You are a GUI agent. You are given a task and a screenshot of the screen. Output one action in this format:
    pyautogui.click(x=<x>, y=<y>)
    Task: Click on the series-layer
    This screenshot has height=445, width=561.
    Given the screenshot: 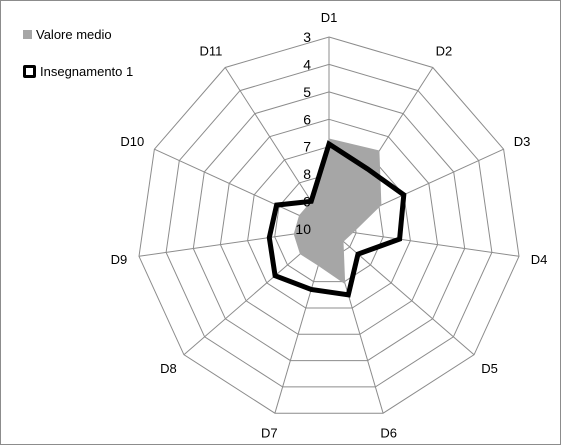 What is the action you would take?
    pyautogui.click(x=336, y=218)
    